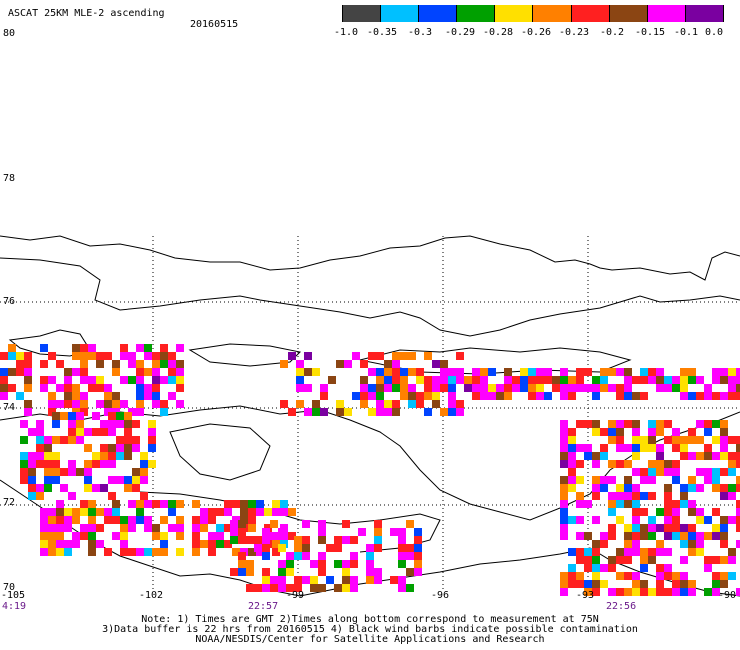 The width and height of the screenshot is (740, 650). What do you see at coordinates (370, 297) in the screenshot?
I see `coastline-mid` at bounding box center [370, 297].